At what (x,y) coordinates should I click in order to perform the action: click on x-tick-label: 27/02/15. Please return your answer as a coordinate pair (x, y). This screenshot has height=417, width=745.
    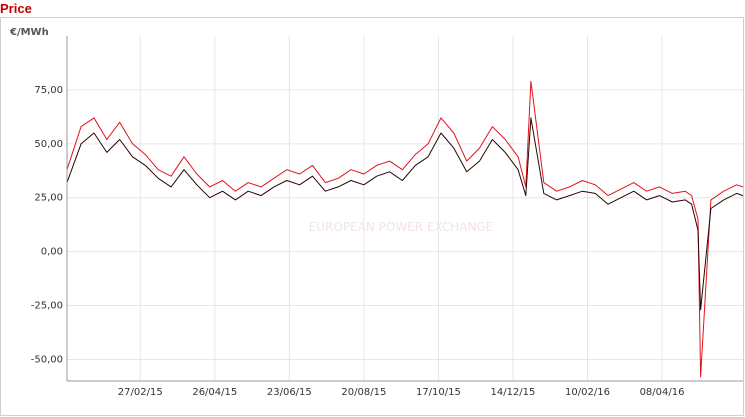
    Looking at the image, I should click on (140, 392).